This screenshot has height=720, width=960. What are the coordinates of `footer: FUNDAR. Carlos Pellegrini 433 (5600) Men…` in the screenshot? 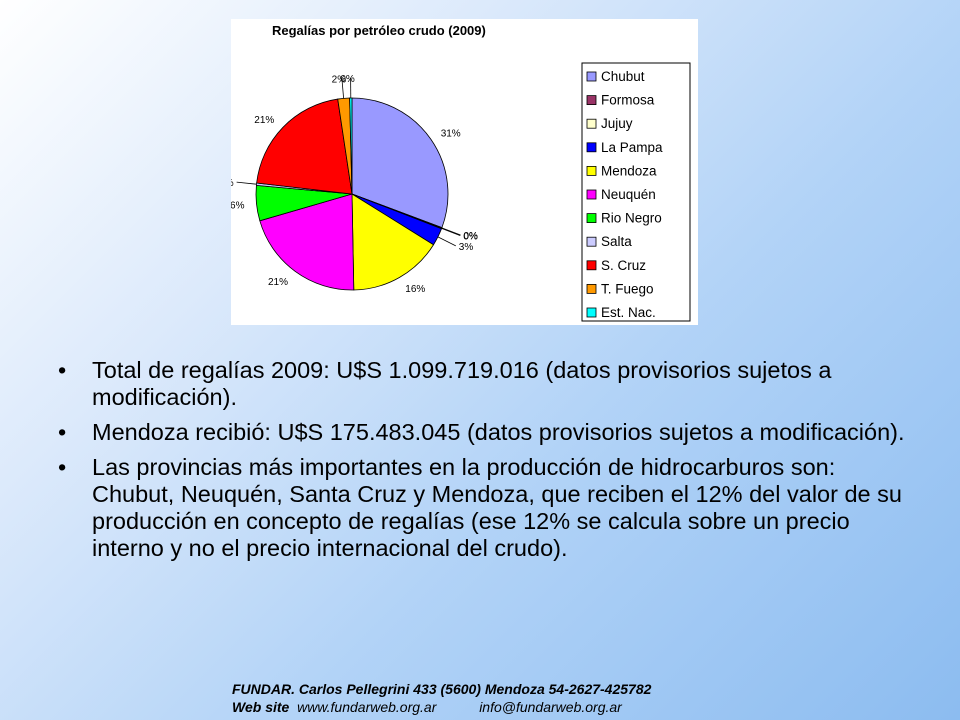 It's located at (441, 698).